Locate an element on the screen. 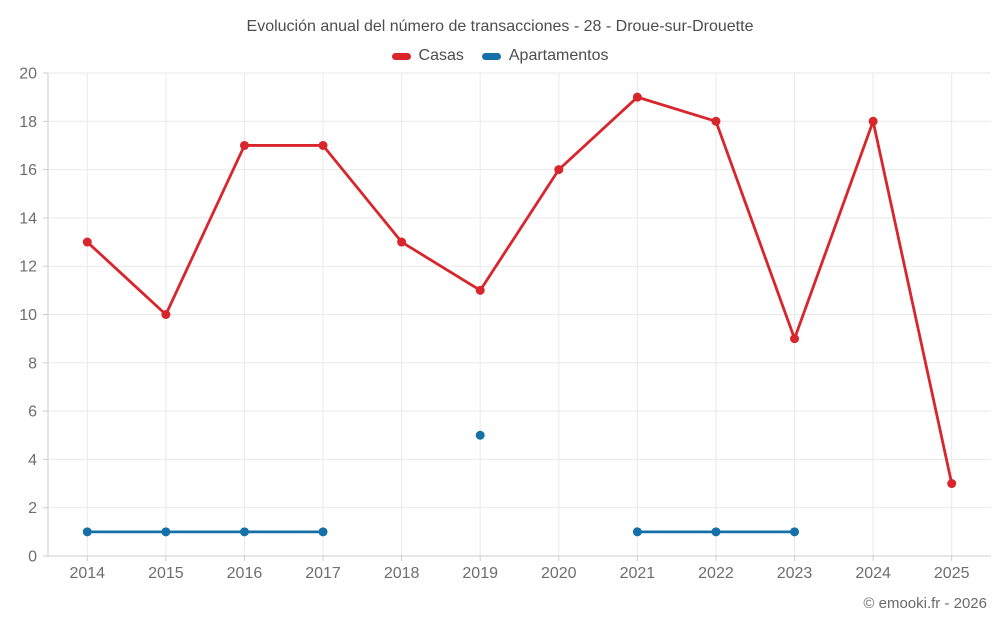 This screenshot has width=1000, height=625. data-point-apartamentos-2014 is located at coordinates (87, 532).